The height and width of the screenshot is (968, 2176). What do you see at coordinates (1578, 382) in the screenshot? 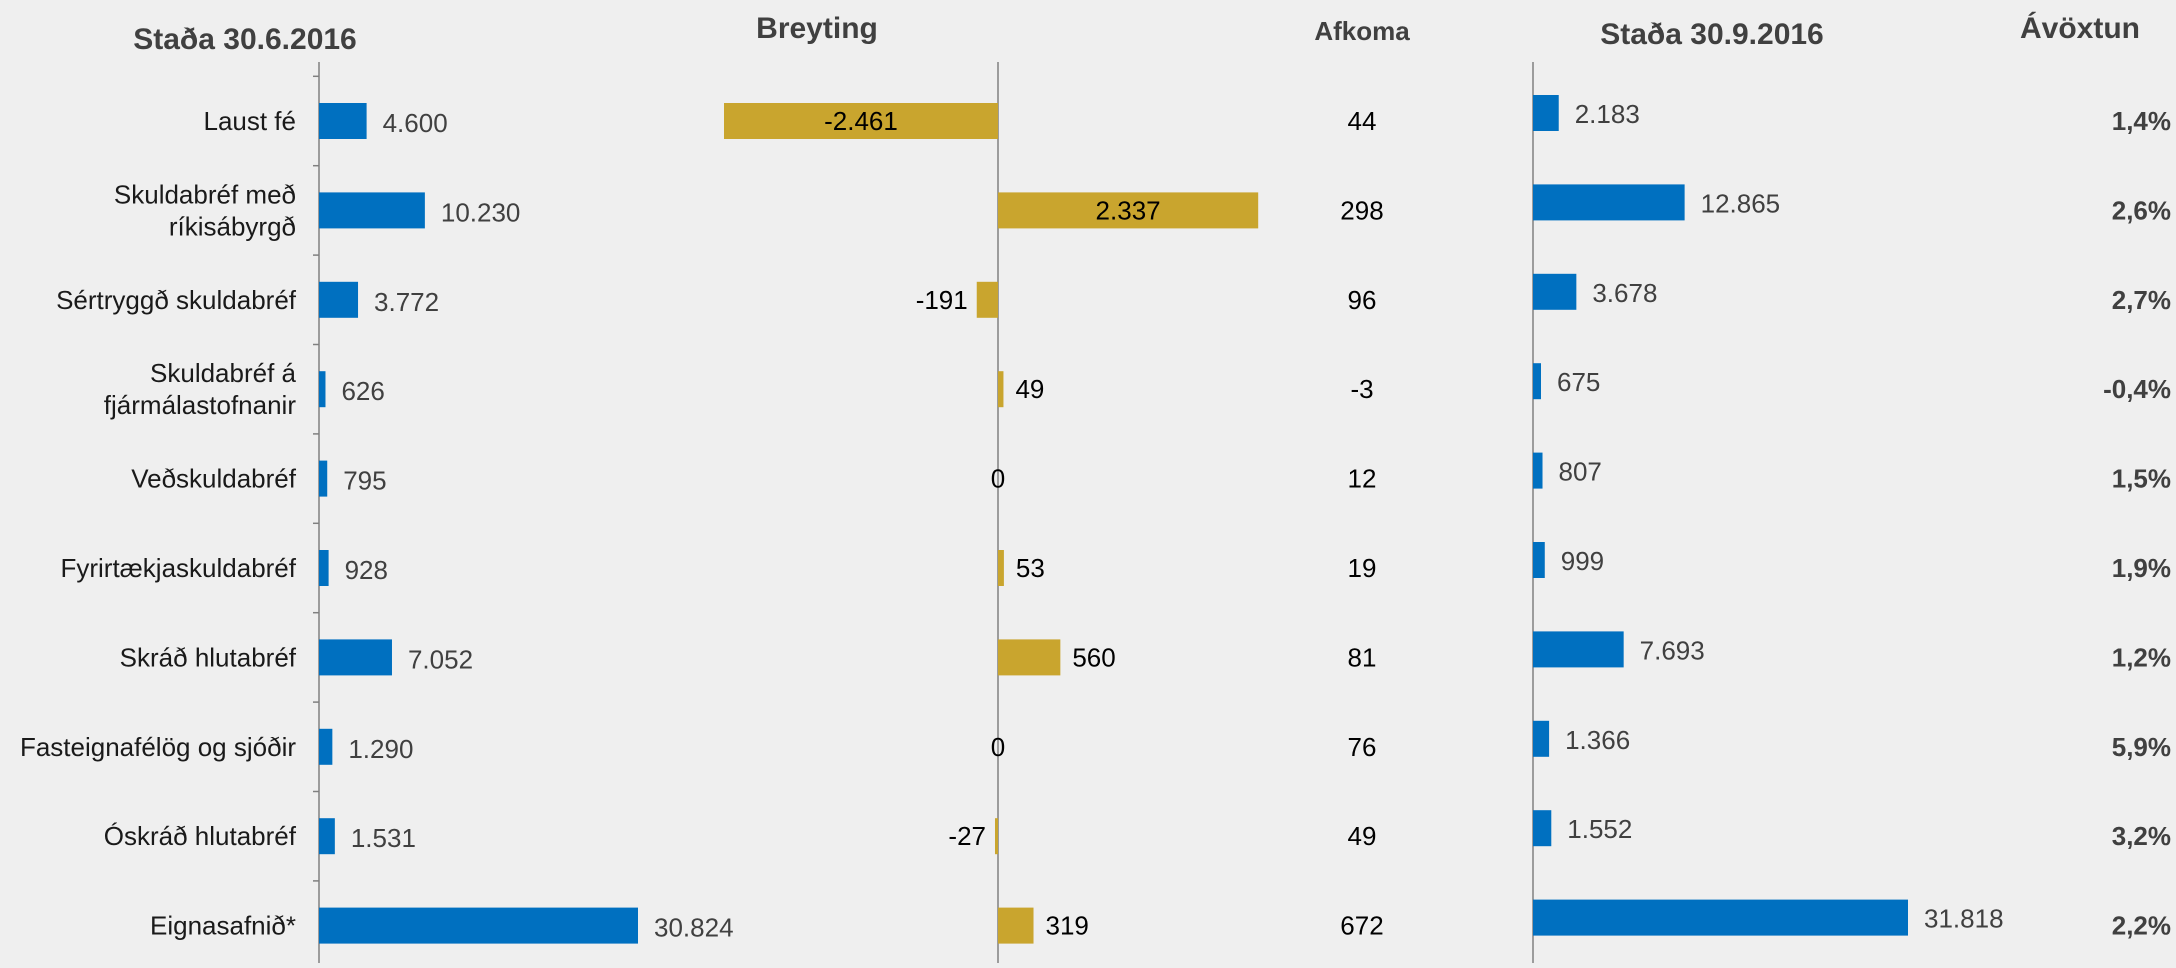
I see `bar-end-label: 675` at bounding box center [1578, 382].